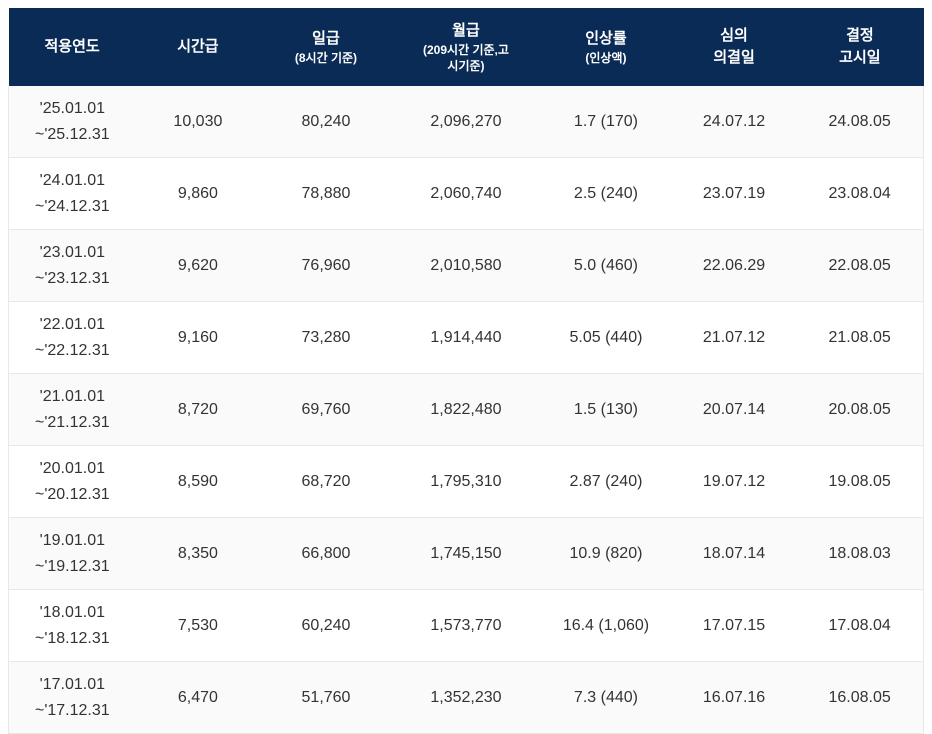  What do you see at coordinates (198, 265) in the screenshot?
I see `cell-hourly-wage: 9,620` at bounding box center [198, 265].